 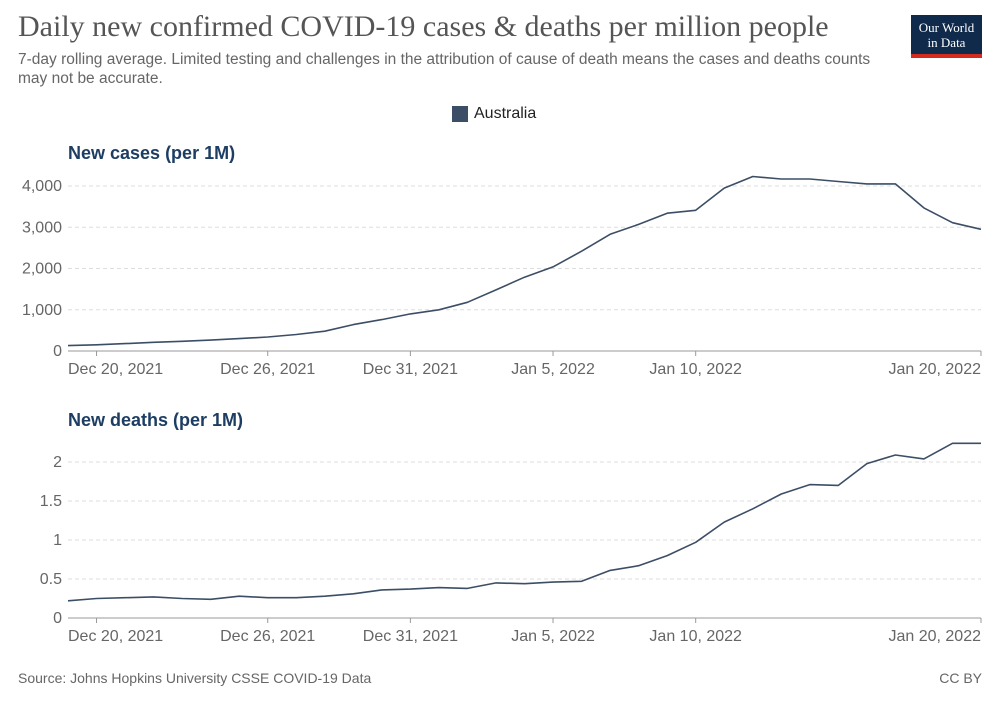 I want to click on y-tick-label: 3,000, so click(x=42, y=227).